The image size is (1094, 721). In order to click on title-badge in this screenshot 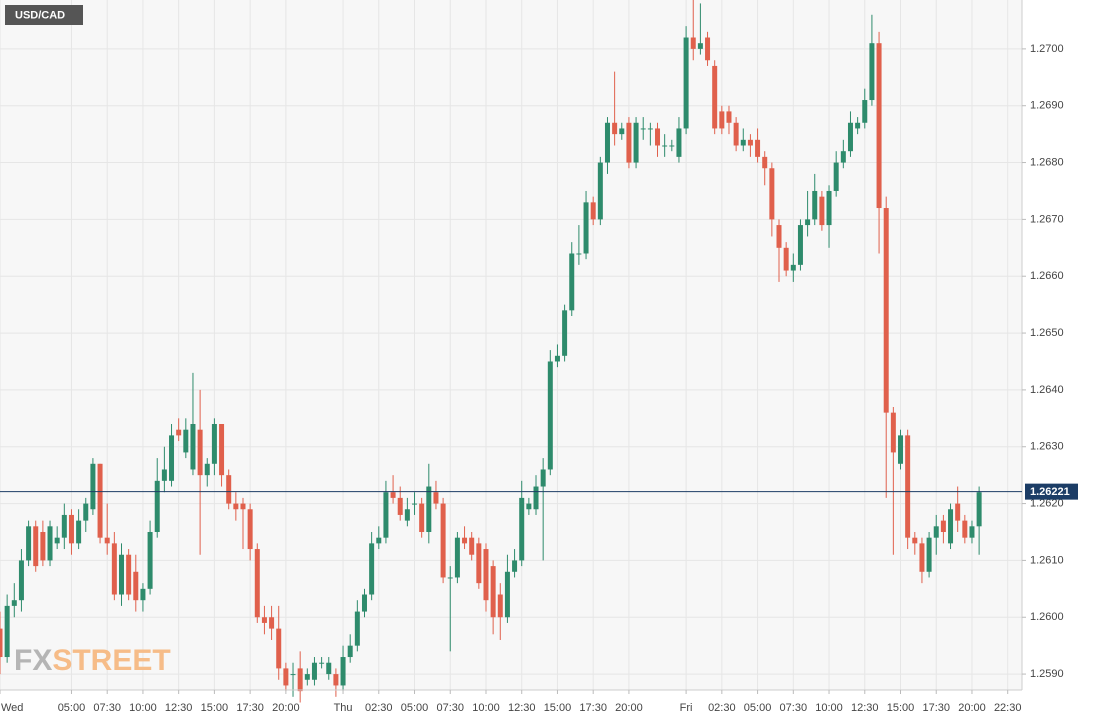, I will do `click(44, 15)`.